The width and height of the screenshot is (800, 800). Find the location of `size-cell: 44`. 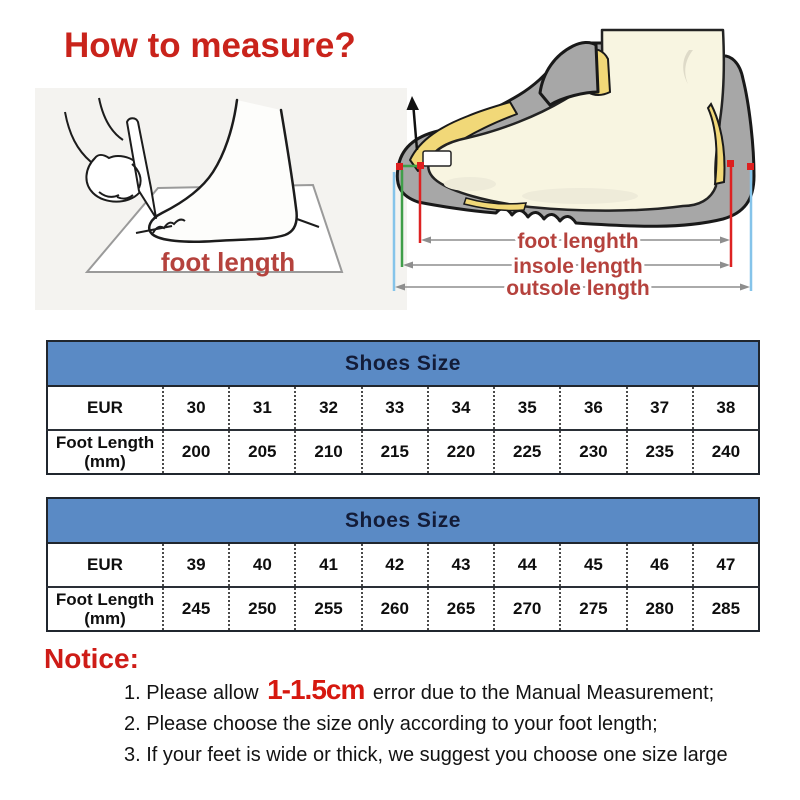

size-cell: 44 is located at coordinates (527, 565).